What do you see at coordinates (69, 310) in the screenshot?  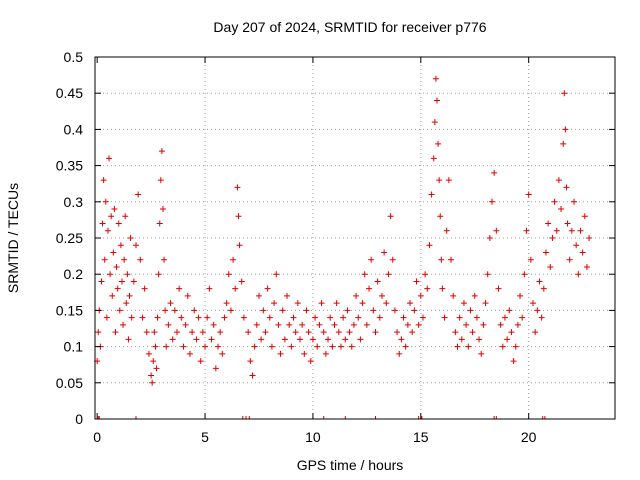 I see `y-tick-label: 0.15` at bounding box center [69, 310].